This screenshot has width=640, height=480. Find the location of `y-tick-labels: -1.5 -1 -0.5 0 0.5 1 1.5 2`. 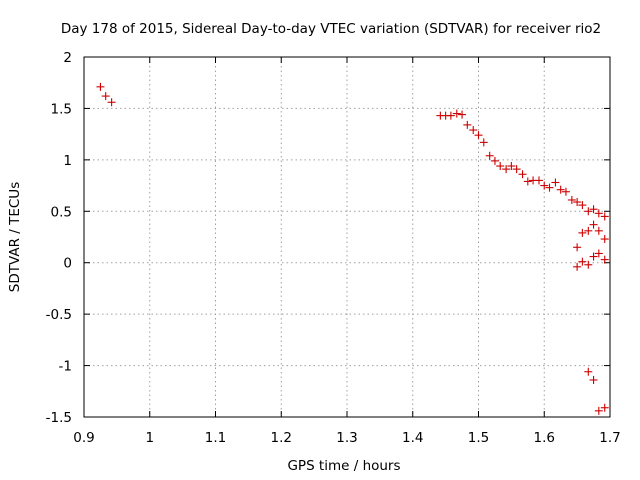

y-tick-labels: -1.5 -1 -0.5 0 0.5 1 1.5 2 is located at coordinates (59, 238).